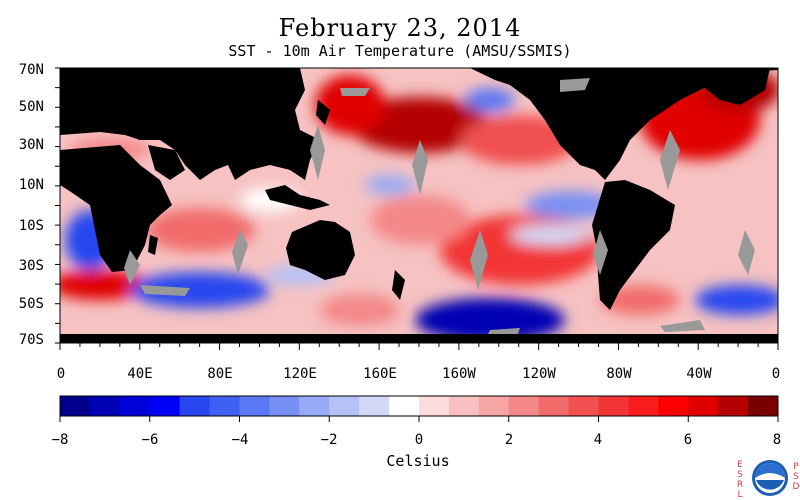 This screenshot has width=800, height=500. I want to click on colorbar, so click(419, 406).